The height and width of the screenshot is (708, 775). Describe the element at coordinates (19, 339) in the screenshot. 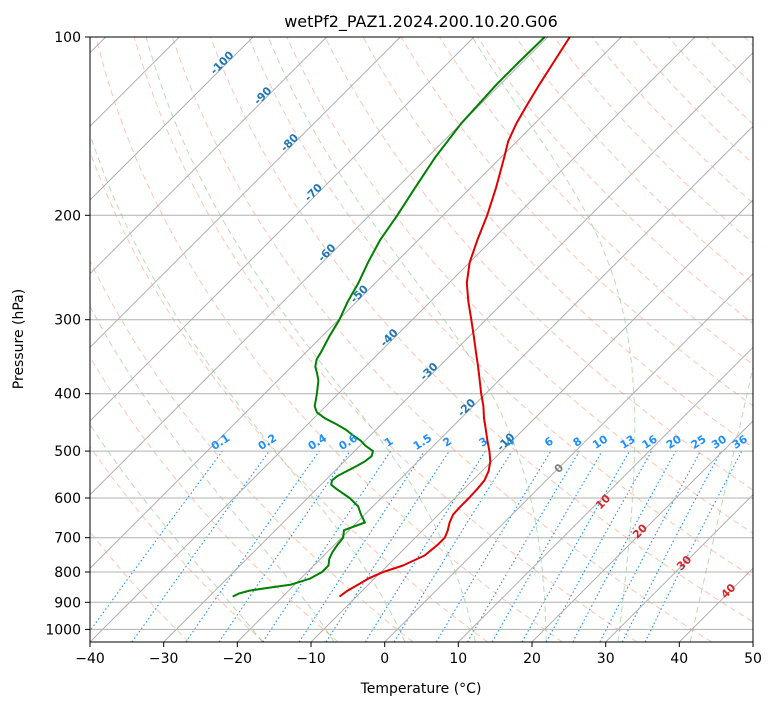

I see `y-axis-label: Pressure (hPa)` at that location.